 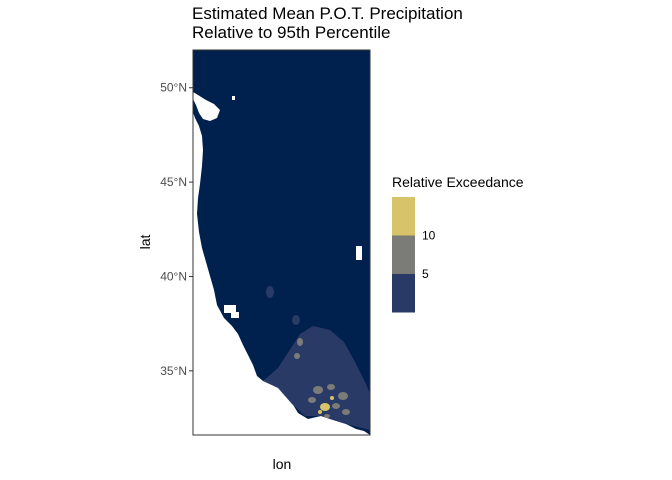 I want to click on mid-exceedance-spots, so click(x=322, y=378).